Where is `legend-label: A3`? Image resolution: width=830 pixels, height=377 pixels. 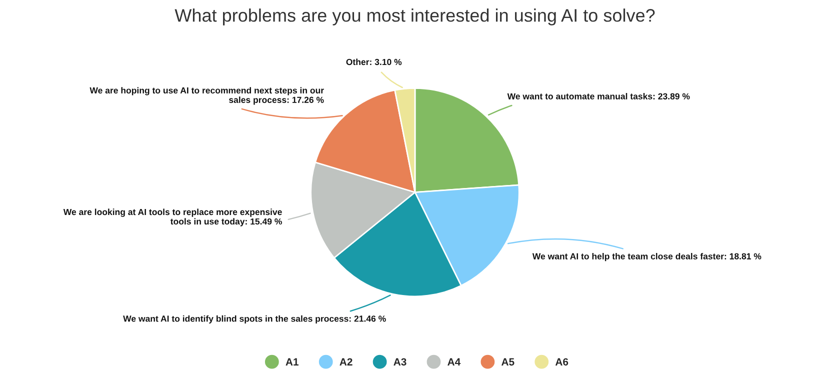 legend-label: A3 is located at coordinates (400, 362).